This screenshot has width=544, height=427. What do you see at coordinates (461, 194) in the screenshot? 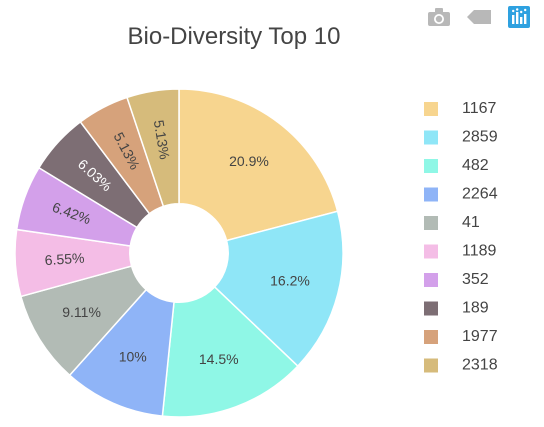
I see `legend-item-2264: 2264` at bounding box center [461, 194].